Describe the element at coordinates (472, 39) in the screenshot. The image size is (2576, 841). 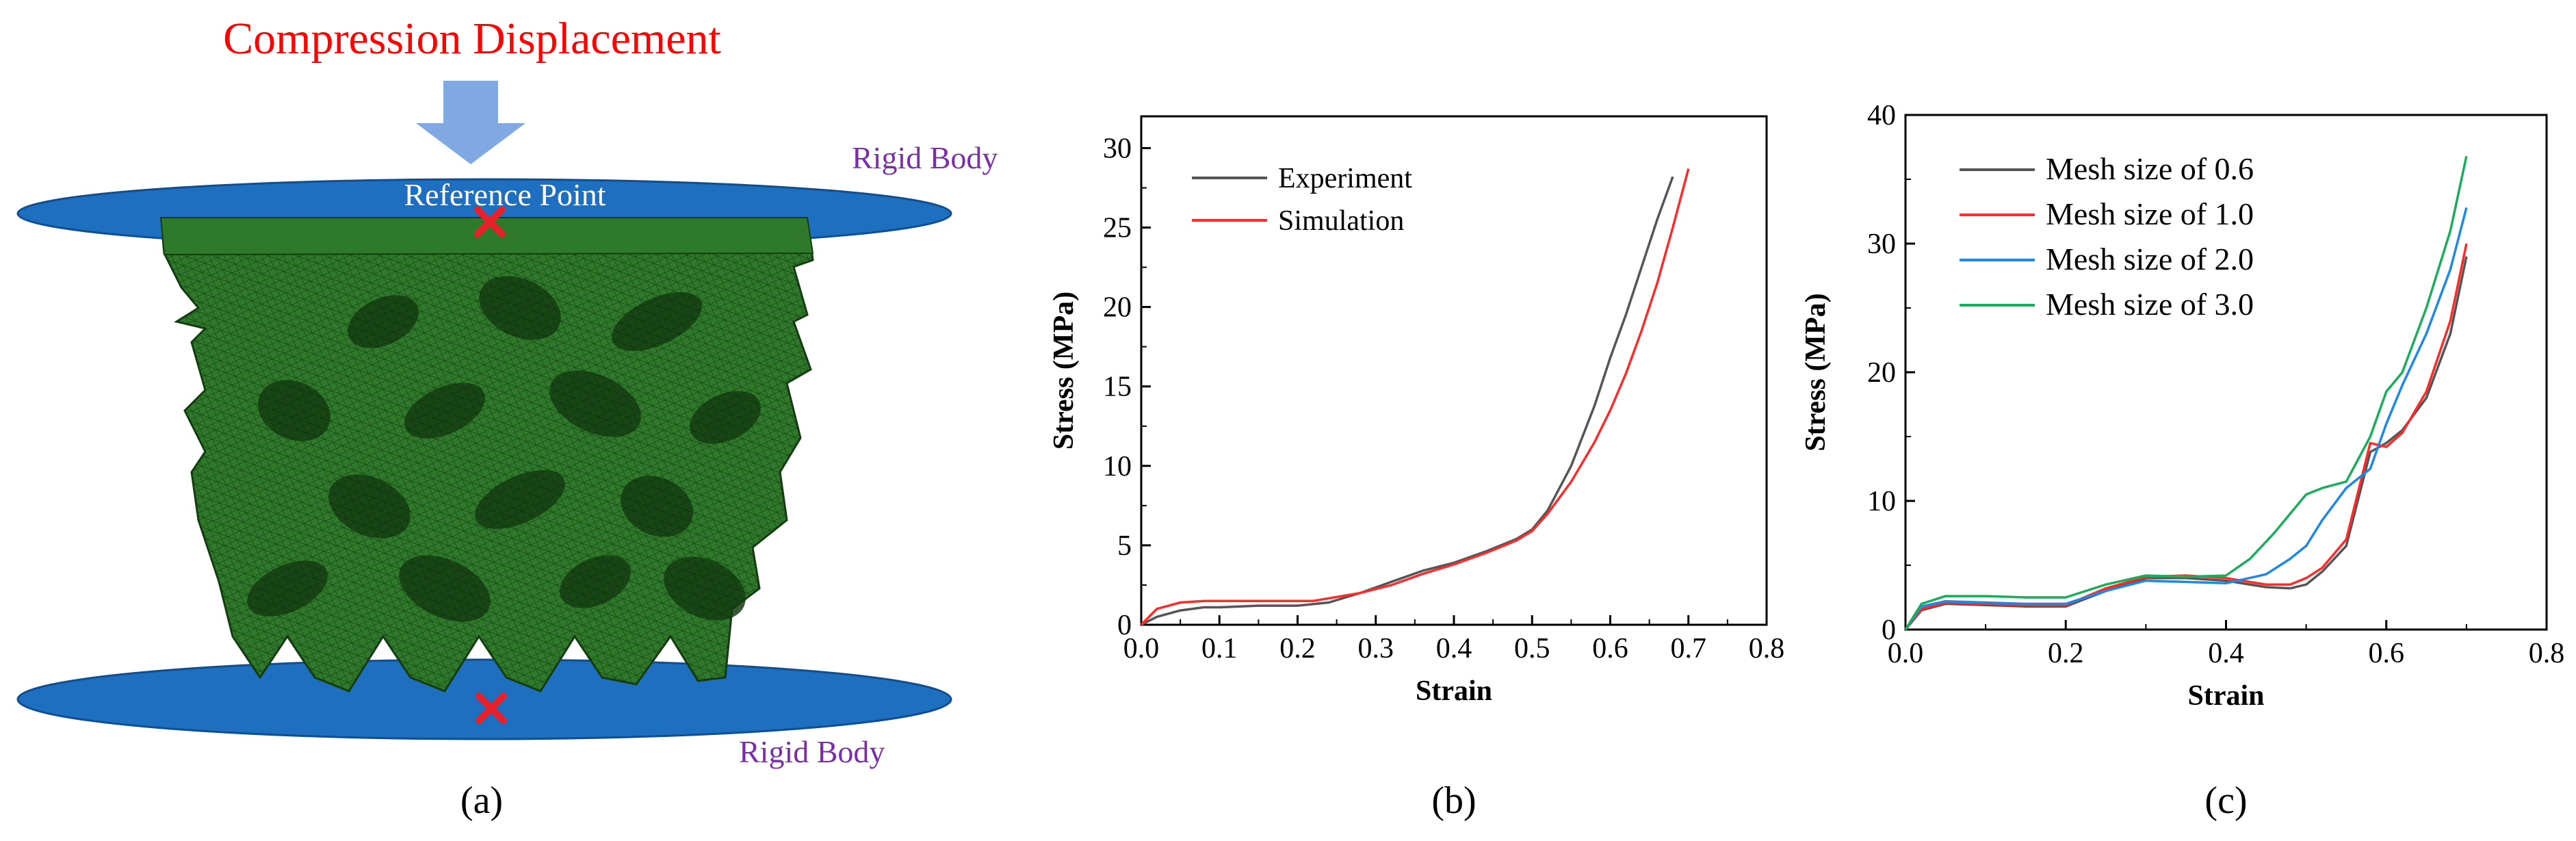
I see `compression-displacement-title: Compression Displacement` at that location.